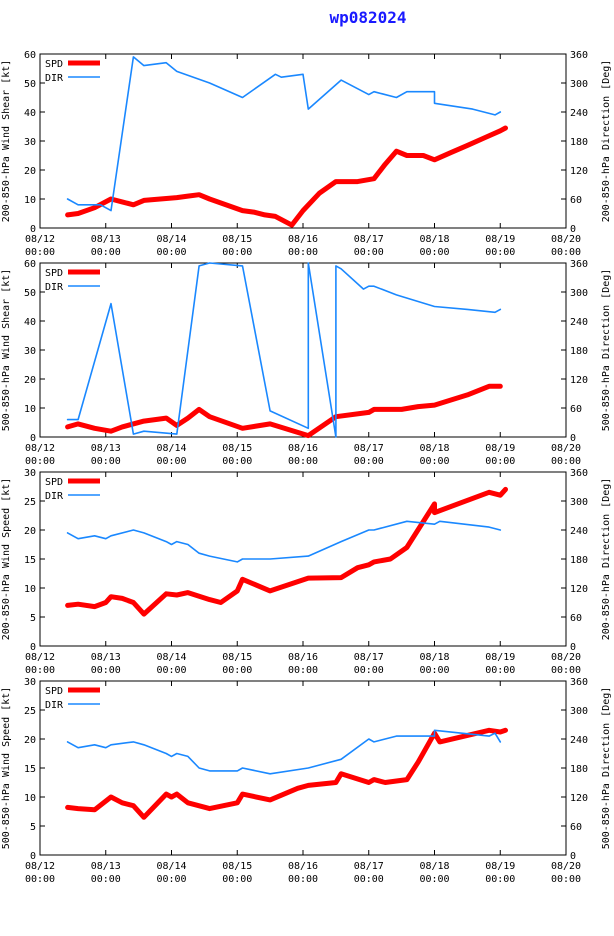 The width and height of the screenshot is (614, 936). Describe the element at coordinates (6, 768) in the screenshot. I see `y-axis-label: 500-850-hPa Wind Speed [kt]` at that location.